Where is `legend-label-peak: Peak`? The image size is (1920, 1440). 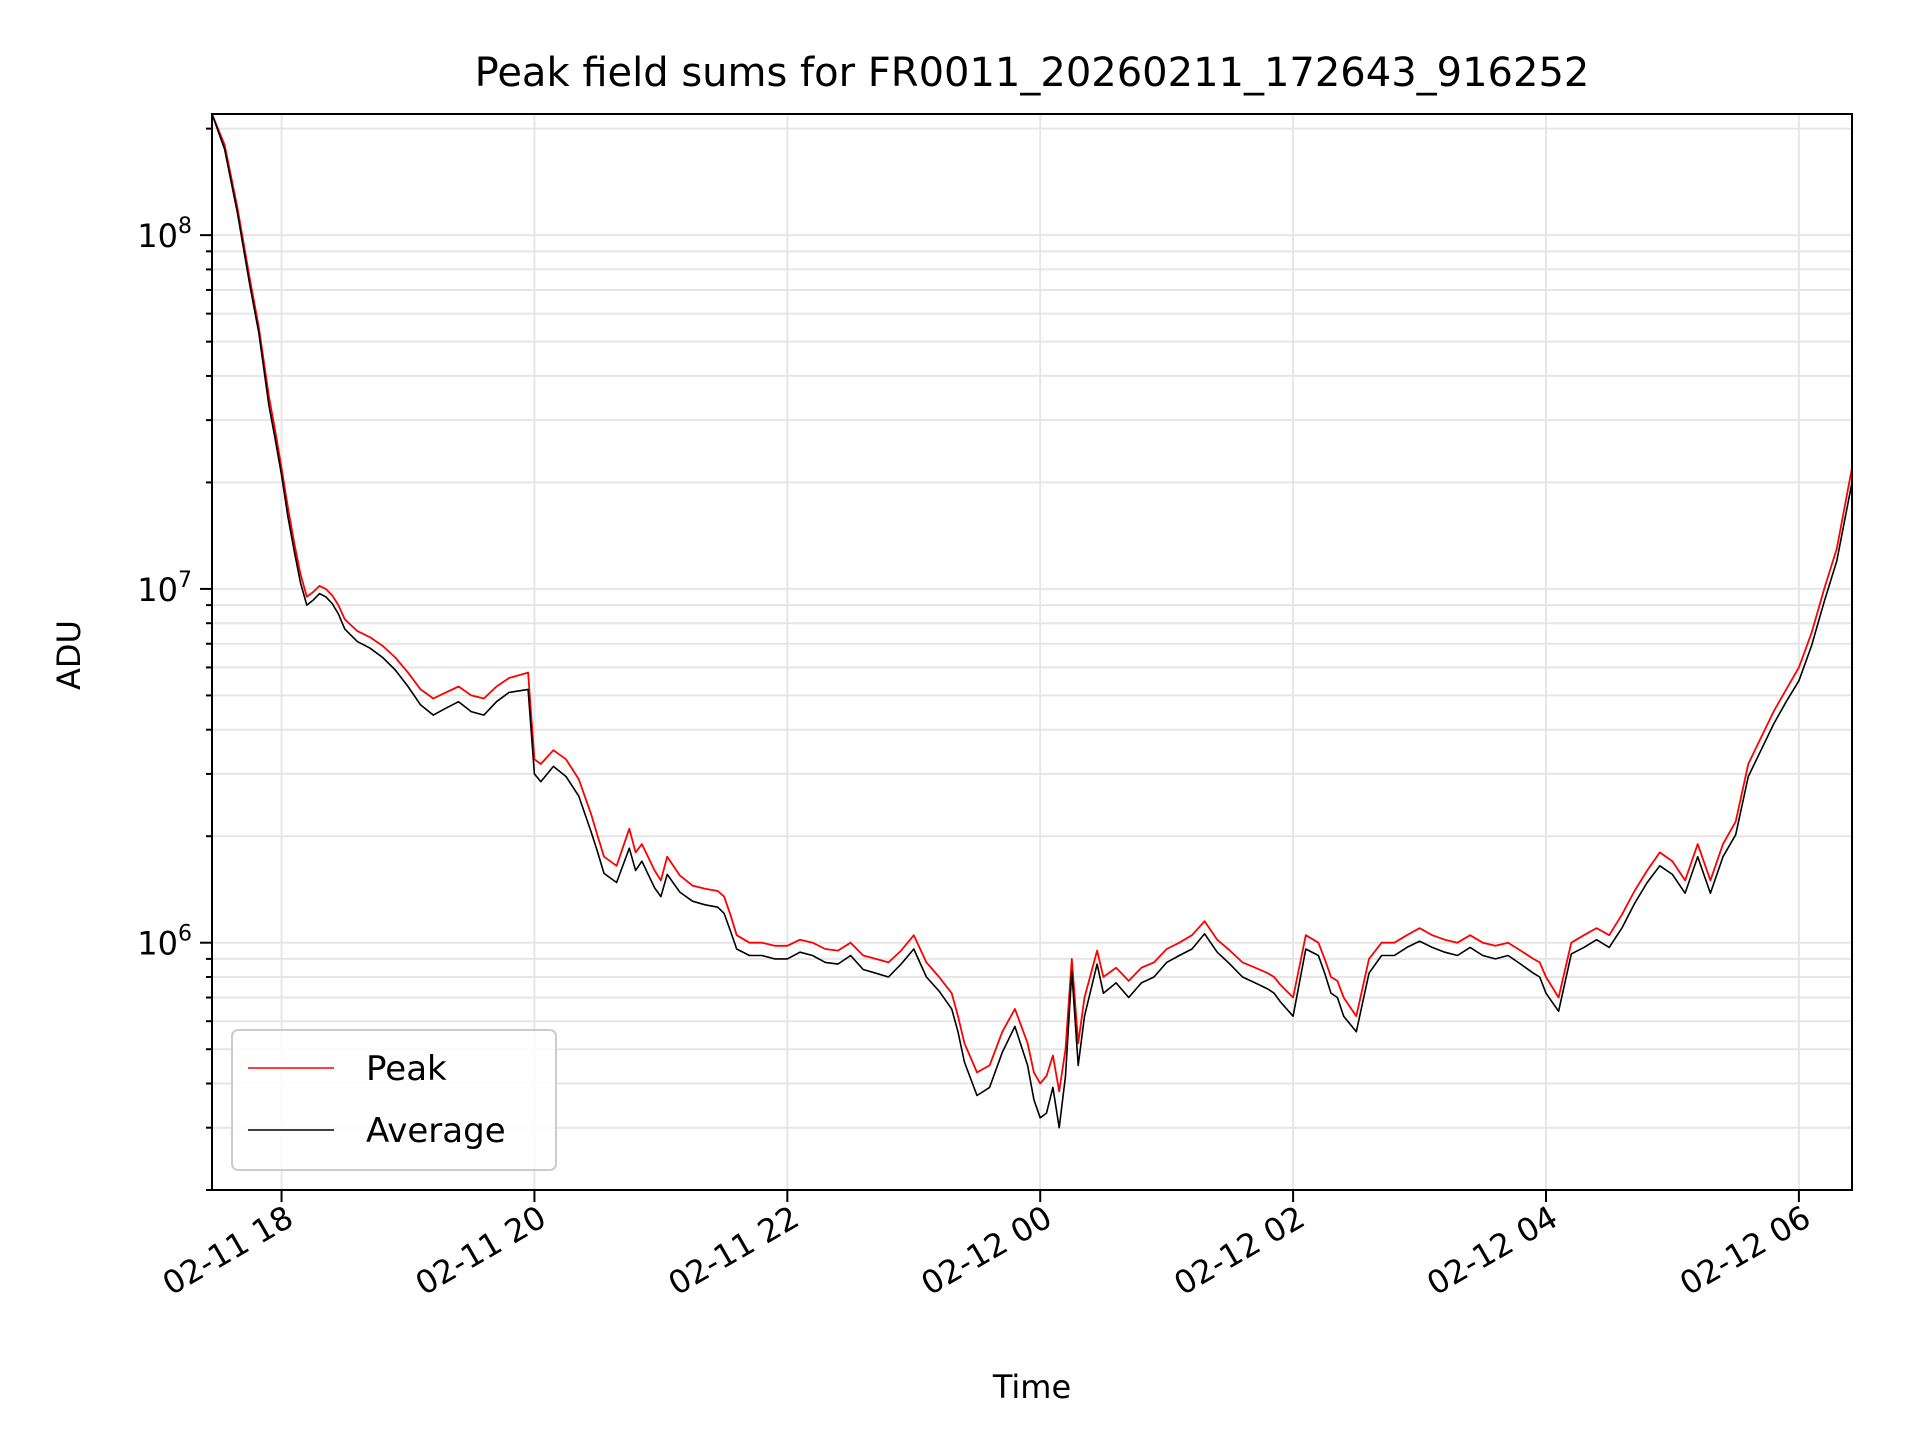 legend-label-peak: Peak is located at coordinates (406, 1069).